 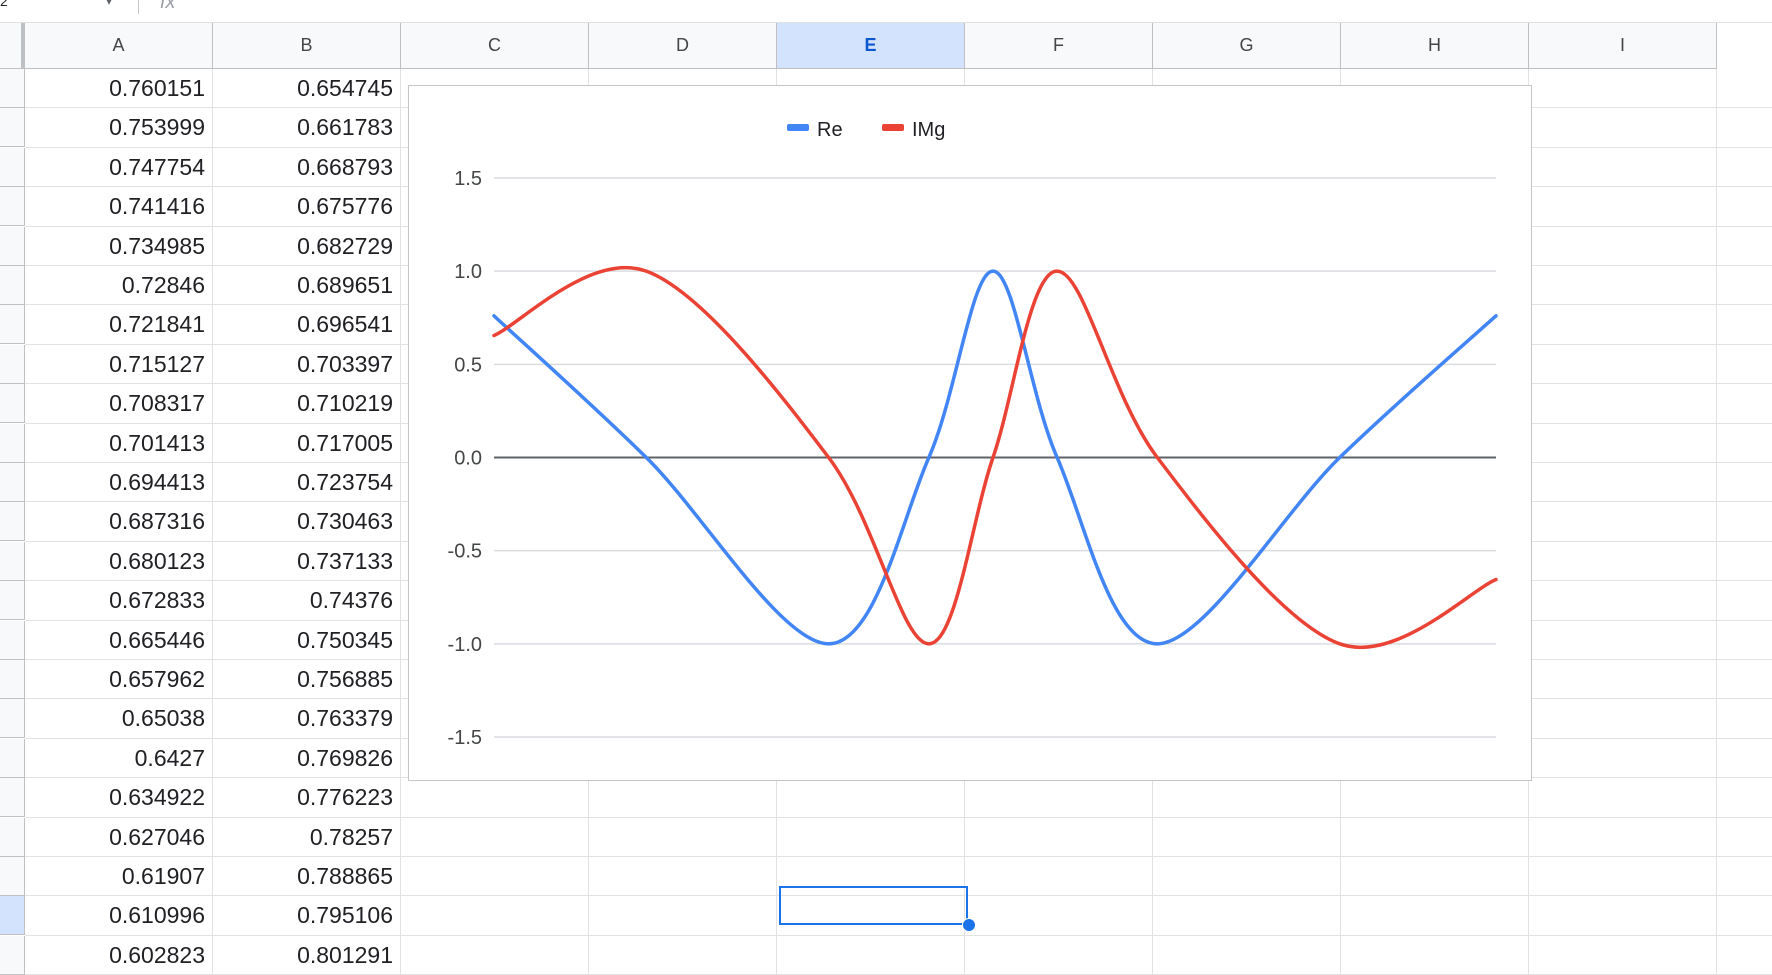 I want to click on cell-b: 0.801291, so click(x=345, y=954).